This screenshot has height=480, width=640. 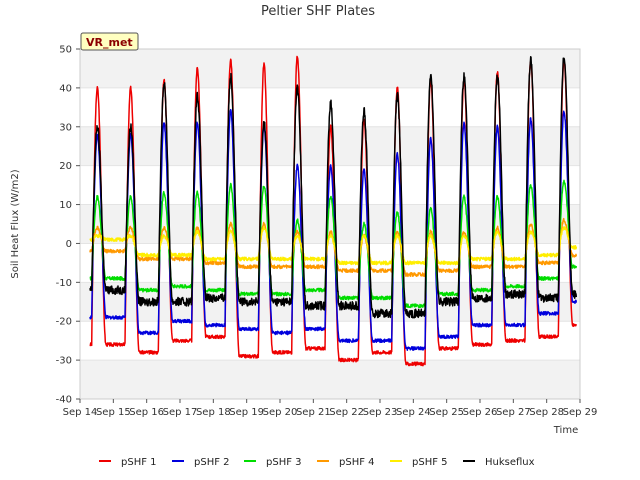 I want to click on y-tick-label: -20, so click(x=64, y=322).